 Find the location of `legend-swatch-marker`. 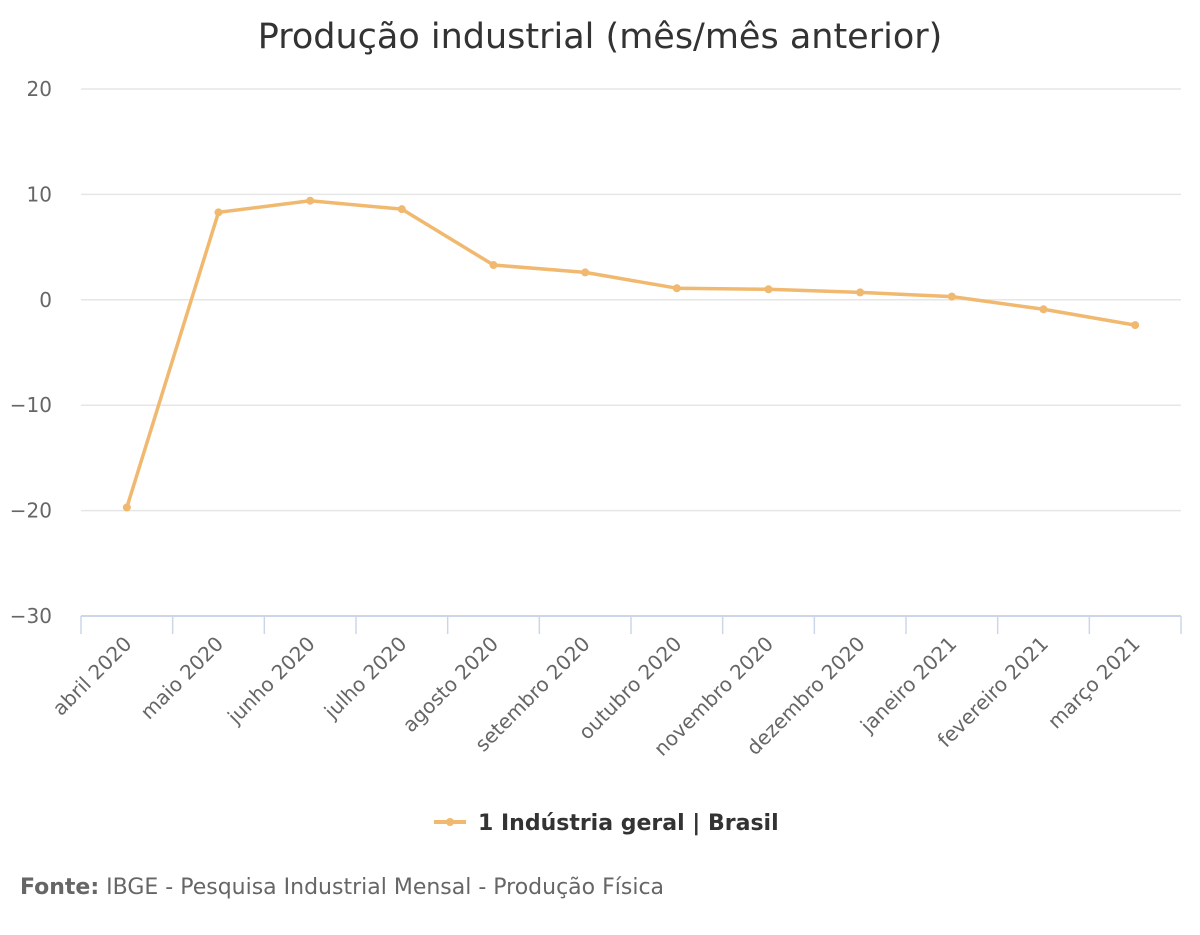

legend-swatch-marker is located at coordinates (450, 822).